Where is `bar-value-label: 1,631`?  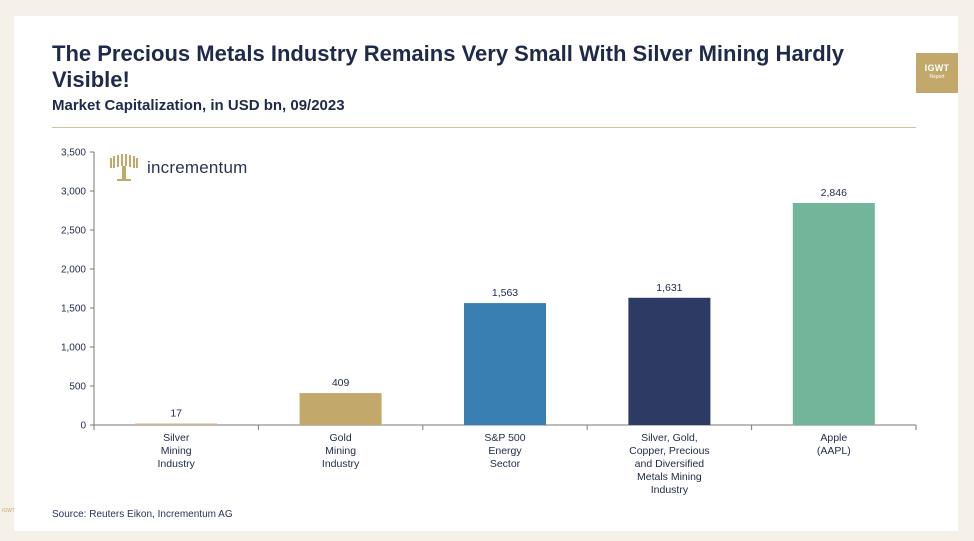 bar-value-label: 1,631 is located at coordinates (669, 288).